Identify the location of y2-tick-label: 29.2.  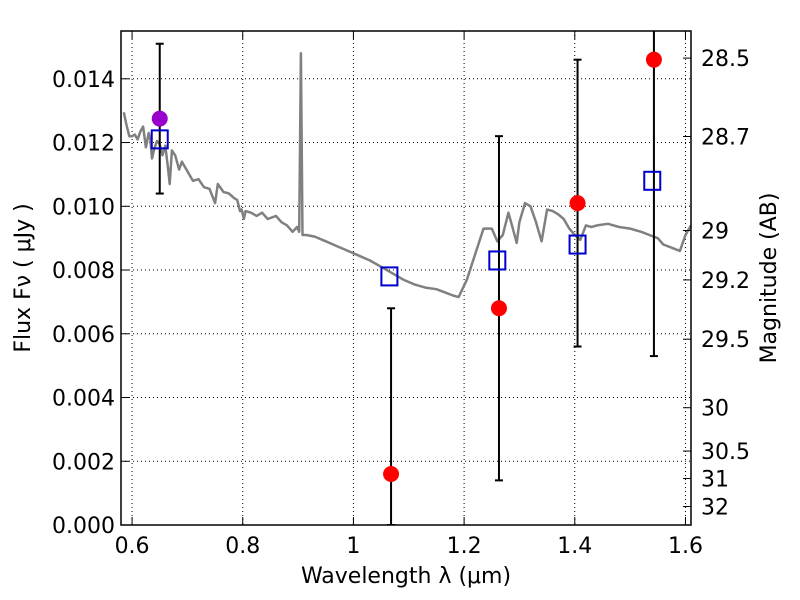
(725, 281).